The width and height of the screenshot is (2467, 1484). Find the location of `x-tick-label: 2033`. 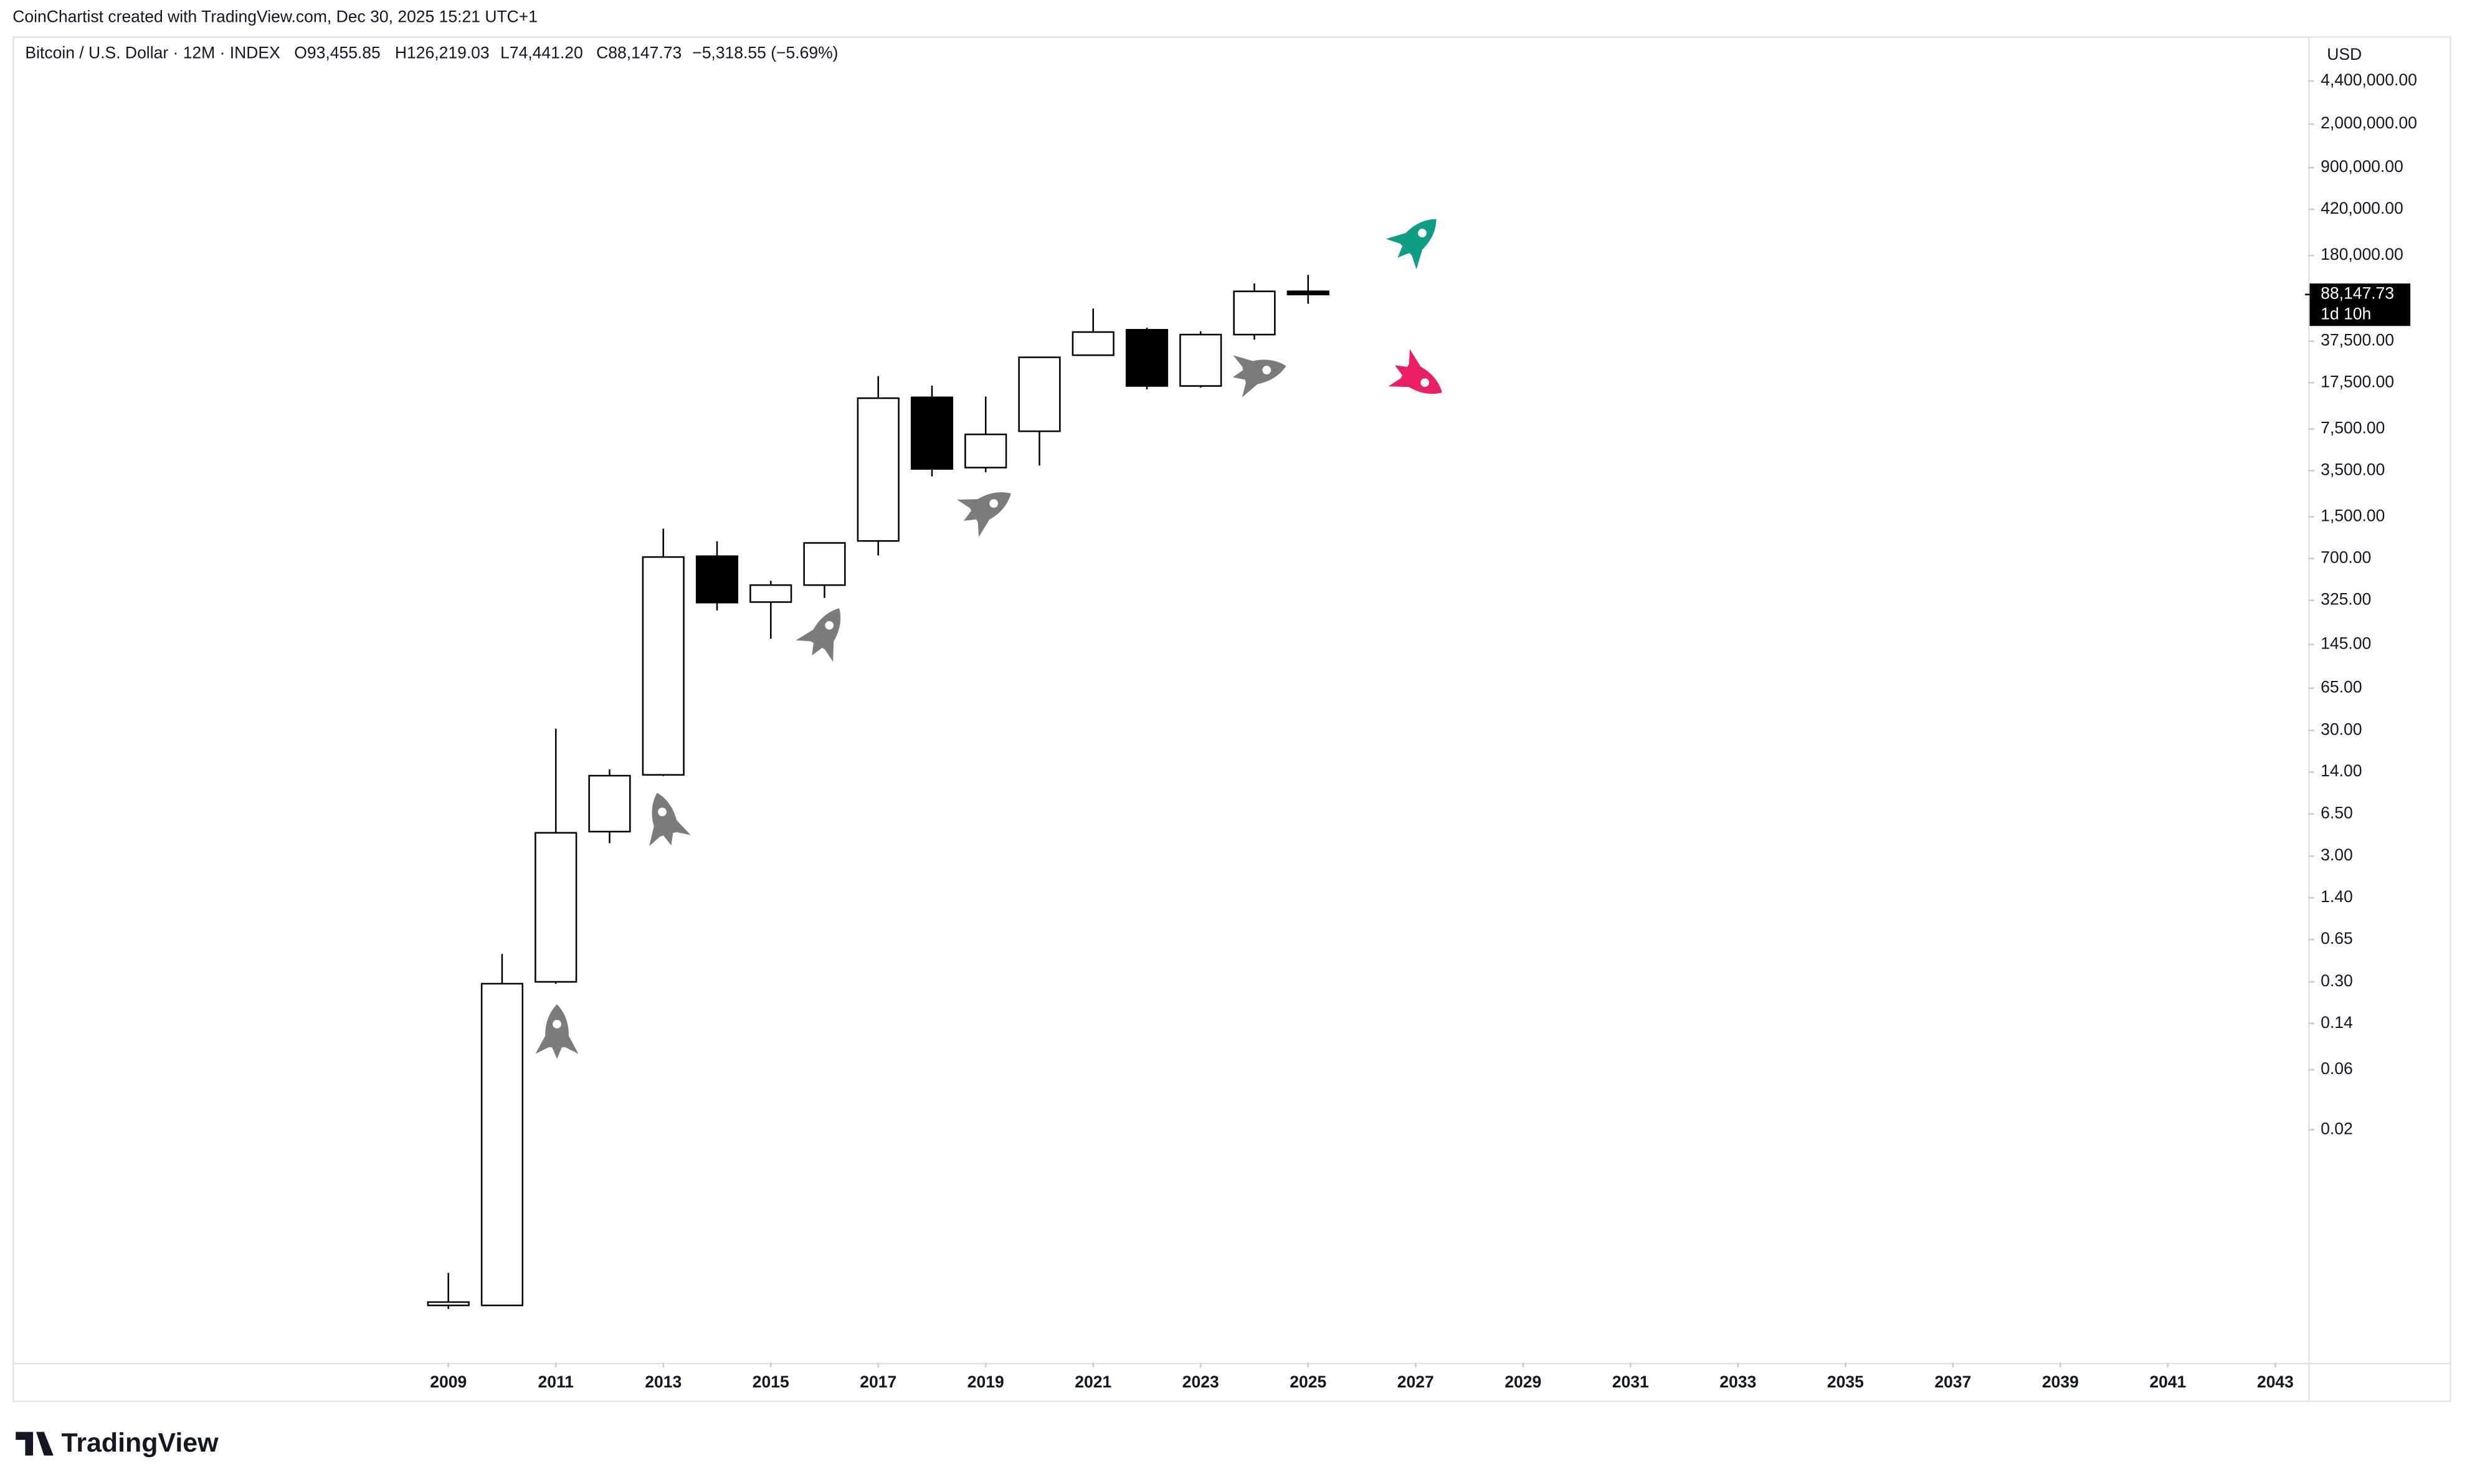

x-tick-label: 2033 is located at coordinates (1737, 1381).